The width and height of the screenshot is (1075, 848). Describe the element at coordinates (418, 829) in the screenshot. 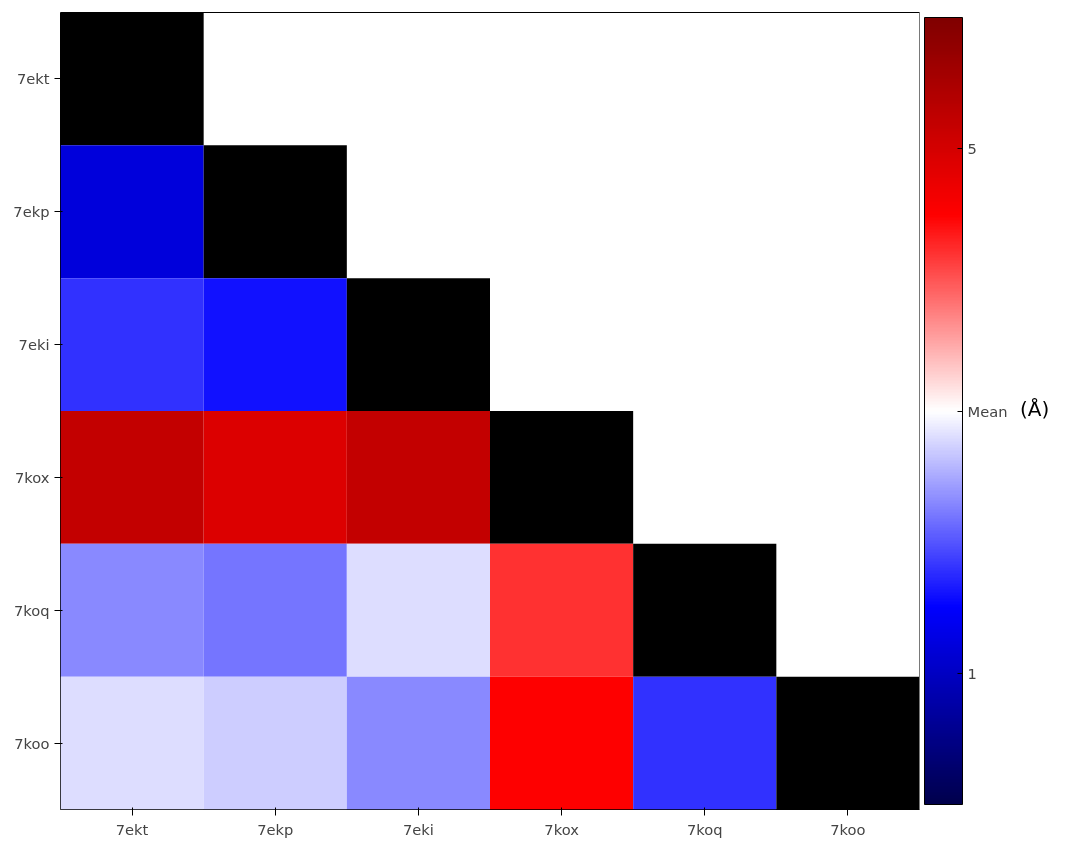

I see `x-tick-label: 7eki` at that location.